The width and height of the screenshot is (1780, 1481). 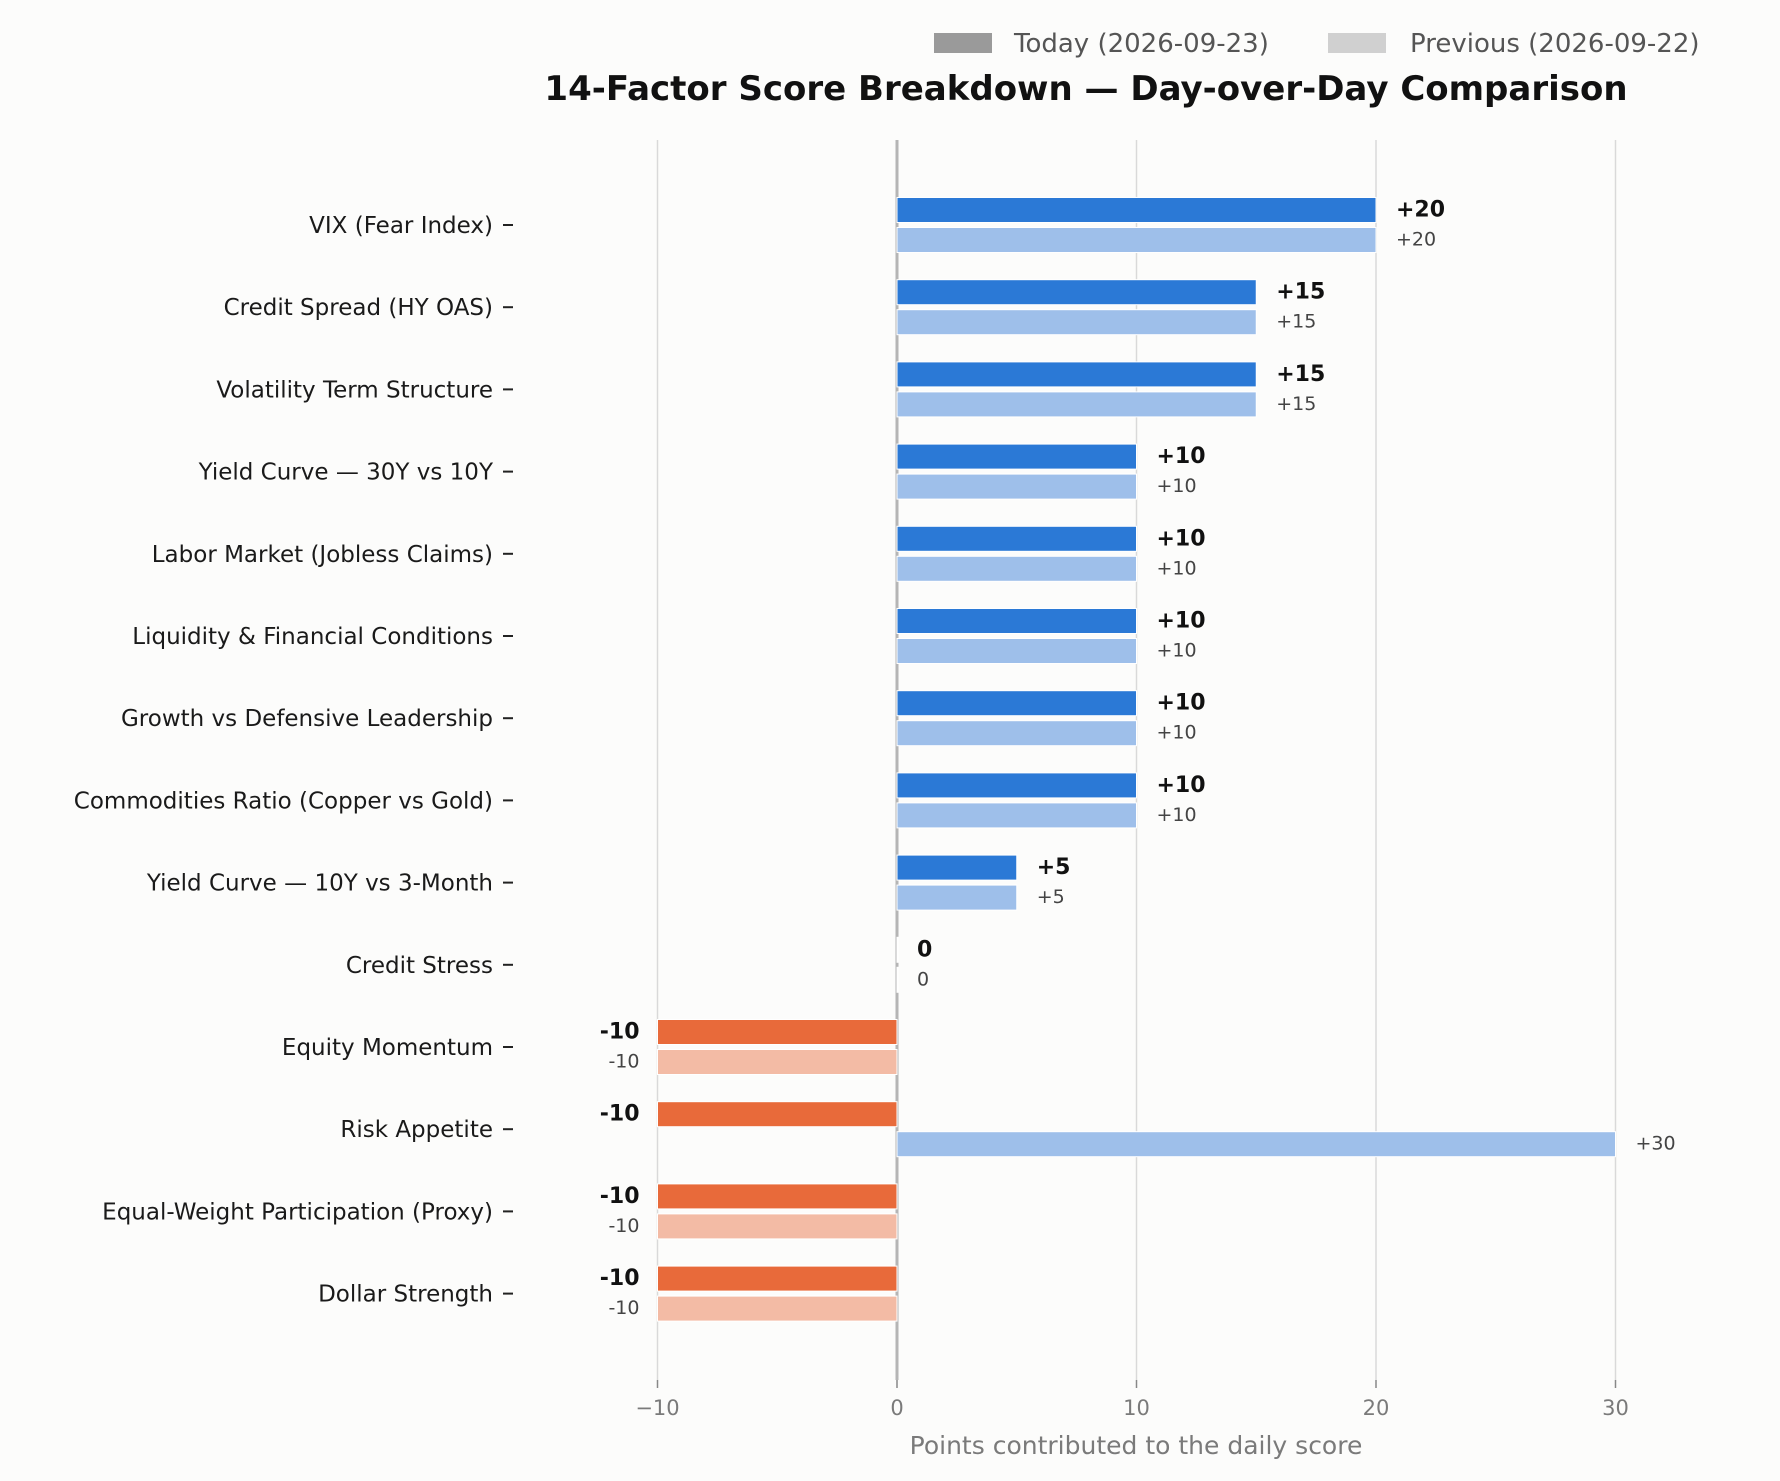 What do you see at coordinates (307, 719) in the screenshot?
I see `factor-label: Growth vs Defensive Leadership` at bounding box center [307, 719].